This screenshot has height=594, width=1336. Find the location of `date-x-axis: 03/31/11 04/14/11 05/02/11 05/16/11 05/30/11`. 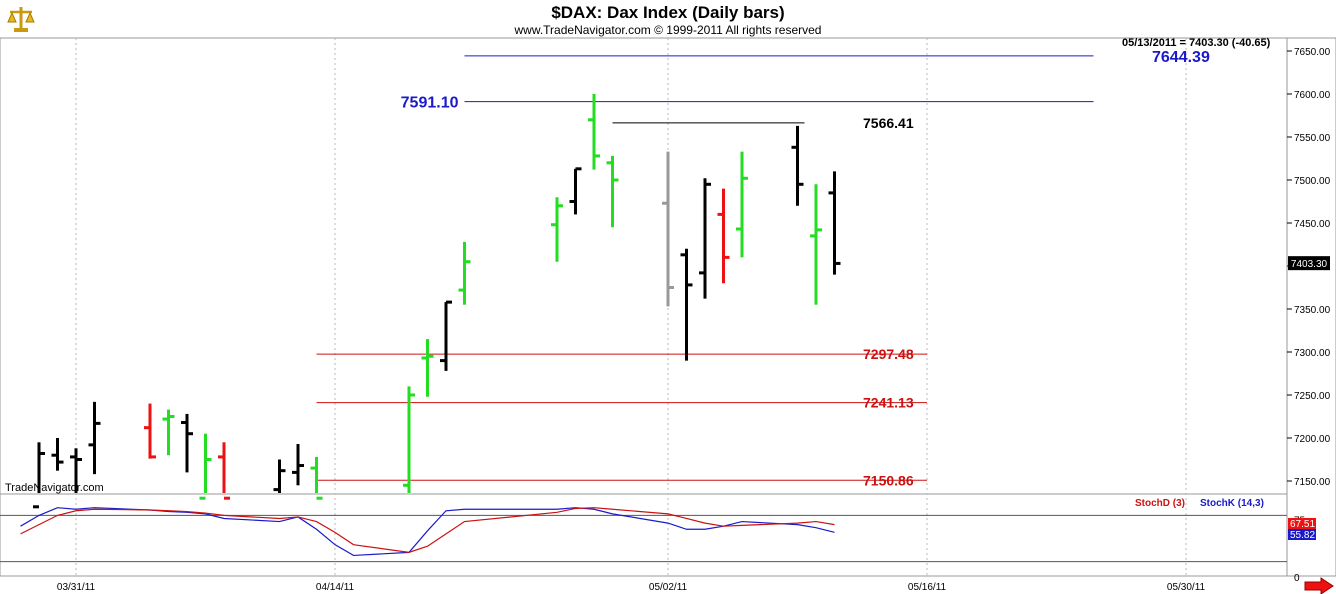

date-x-axis: 03/31/11 04/14/11 05/02/11 05/16/11 05/30/11 is located at coordinates (631, 587).